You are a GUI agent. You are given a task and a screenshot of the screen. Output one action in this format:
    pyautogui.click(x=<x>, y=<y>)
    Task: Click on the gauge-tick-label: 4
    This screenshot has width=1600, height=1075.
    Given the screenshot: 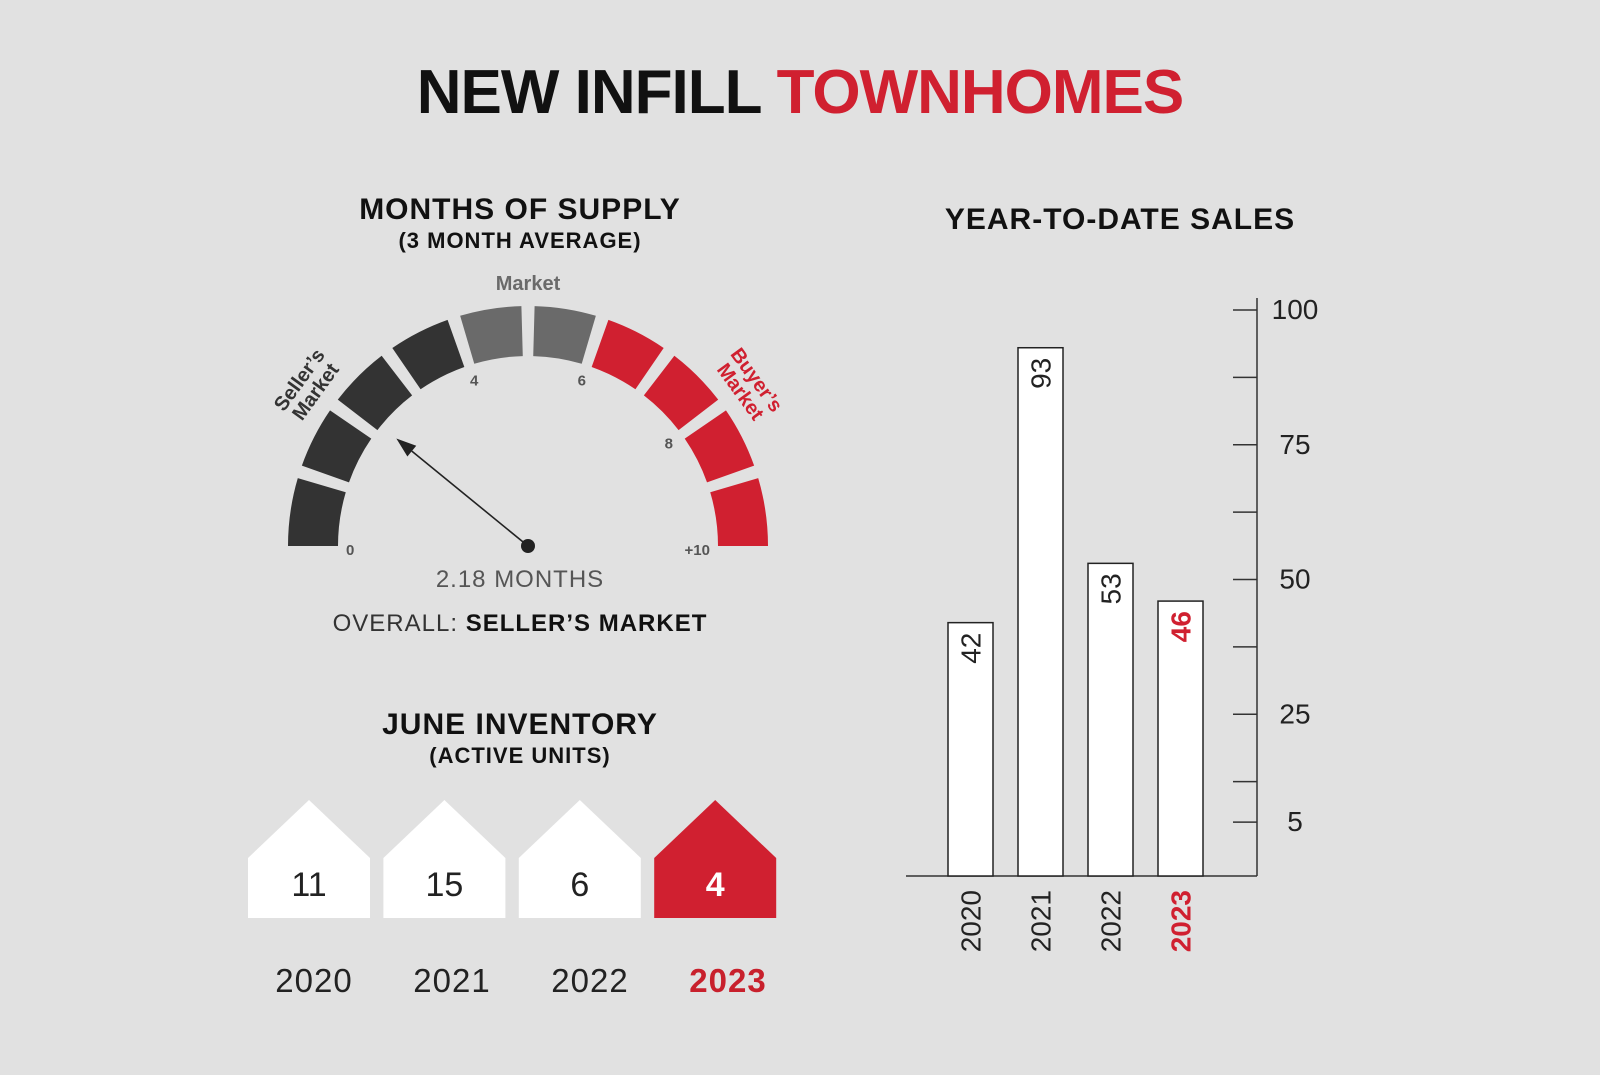 What is the action you would take?
    pyautogui.click(x=474, y=381)
    